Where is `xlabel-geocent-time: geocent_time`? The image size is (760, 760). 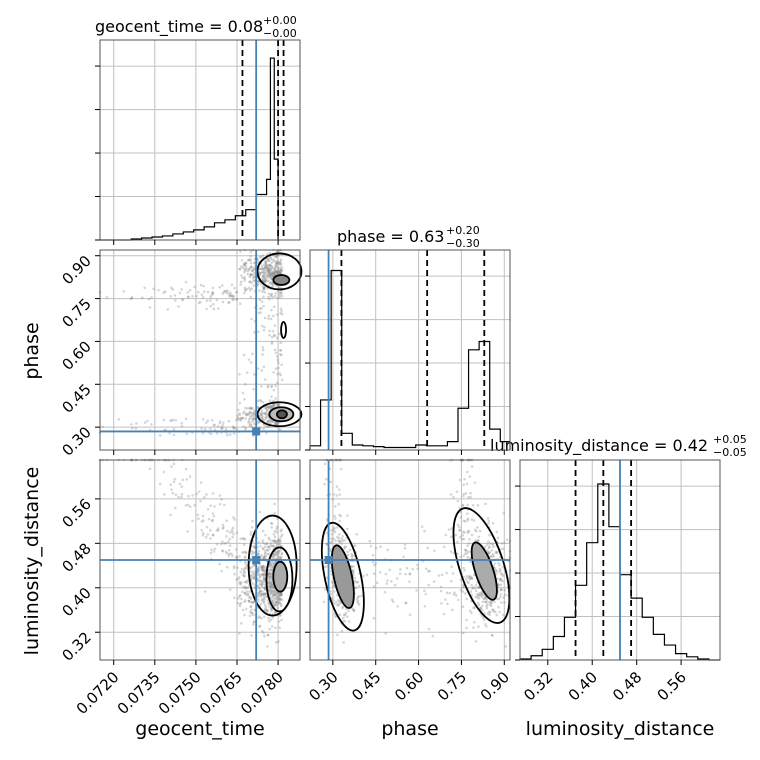 xlabel-geocent-time: geocent_time is located at coordinates (199, 729).